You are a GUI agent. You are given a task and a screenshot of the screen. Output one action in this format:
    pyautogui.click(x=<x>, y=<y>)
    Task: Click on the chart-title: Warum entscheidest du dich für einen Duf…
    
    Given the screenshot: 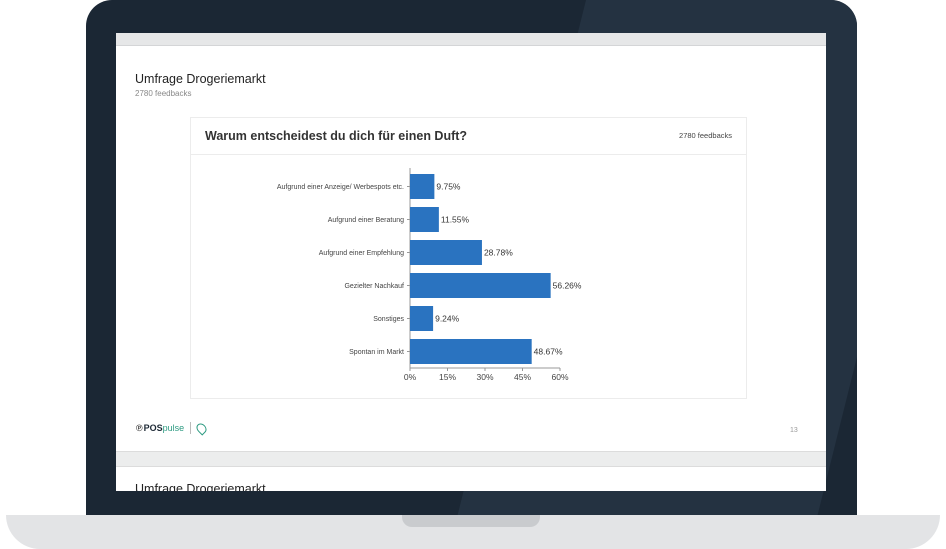 What is the action you would take?
    pyautogui.click(x=336, y=136)
    